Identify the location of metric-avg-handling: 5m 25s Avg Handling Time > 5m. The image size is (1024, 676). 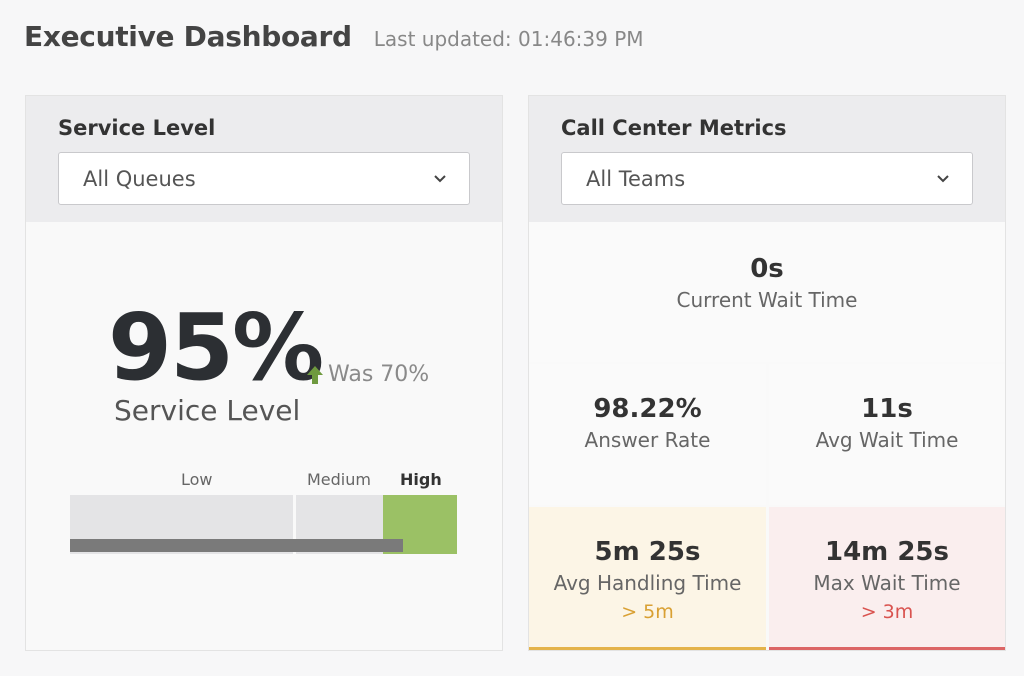
(647, 578).